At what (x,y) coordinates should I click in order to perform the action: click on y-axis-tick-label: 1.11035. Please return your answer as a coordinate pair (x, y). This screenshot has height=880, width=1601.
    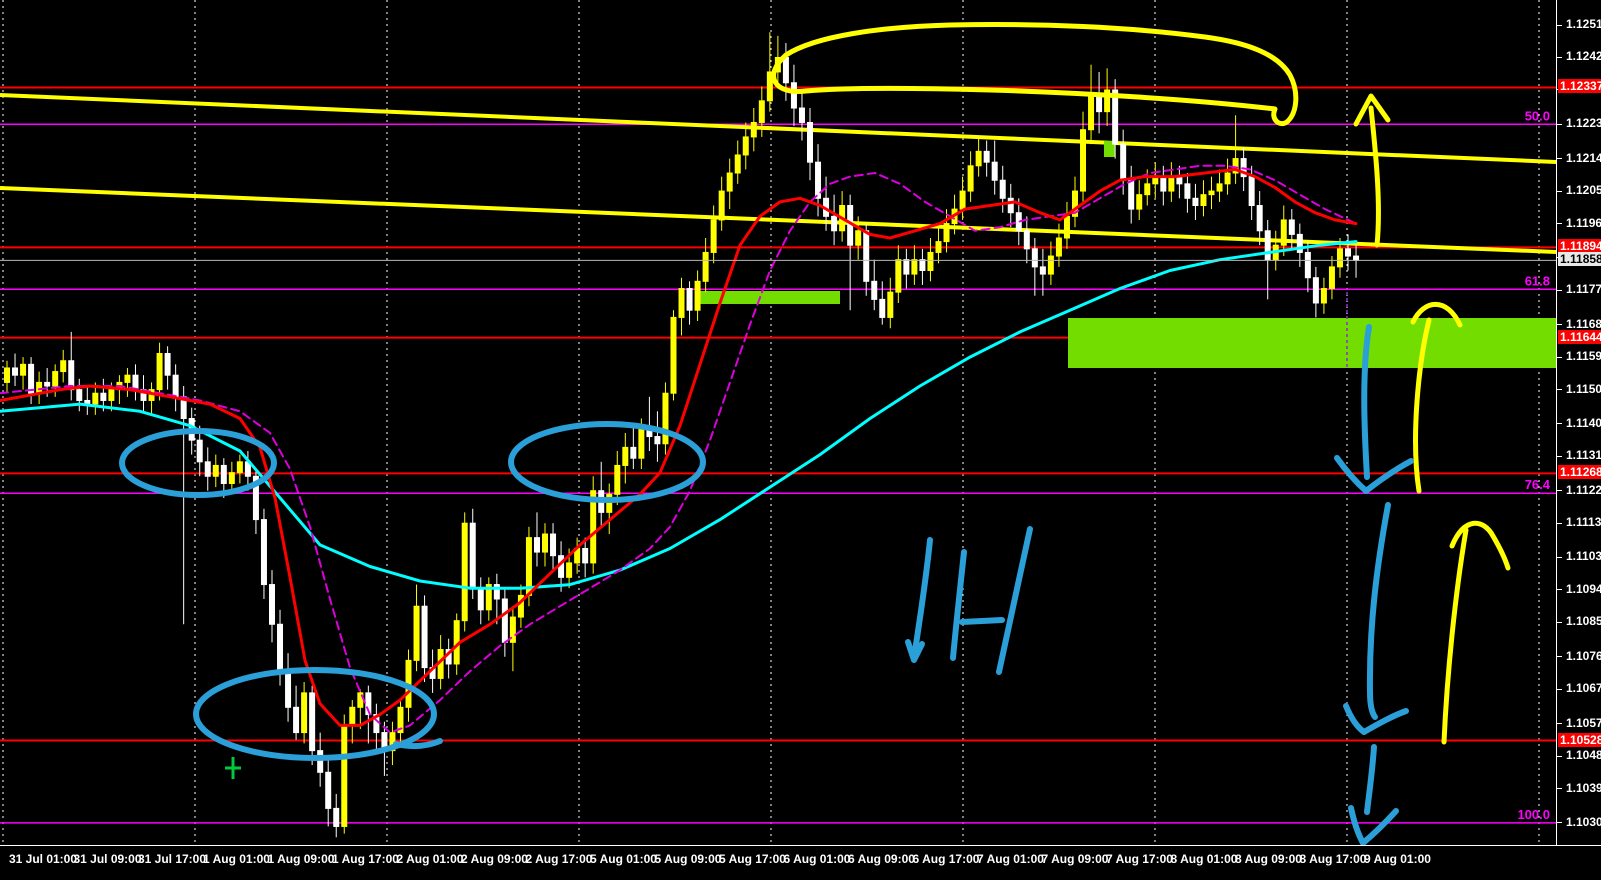
    Looking at the image, I should click on (1583, 556).